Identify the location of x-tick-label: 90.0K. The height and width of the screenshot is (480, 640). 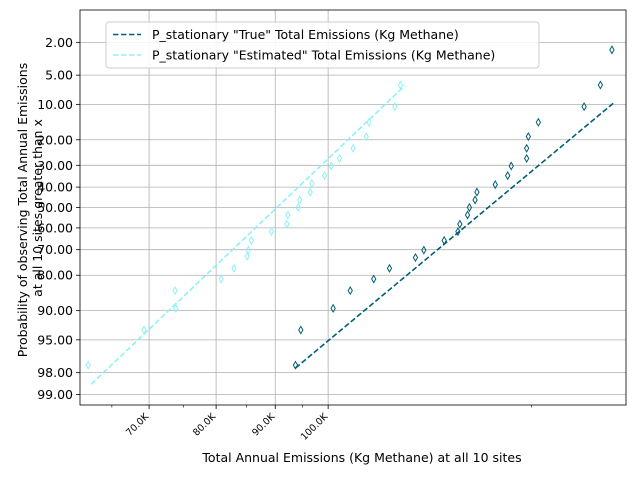
(264, 425).